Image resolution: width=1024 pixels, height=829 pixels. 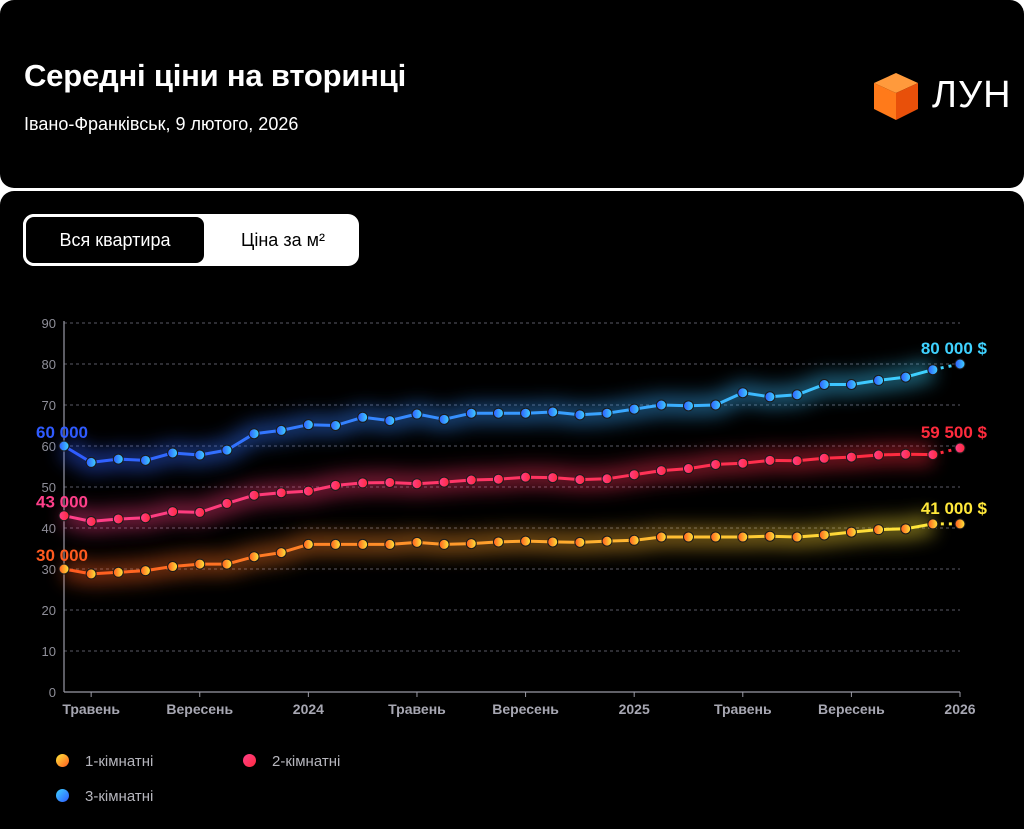 I want to click on legend-item-two-room: 2-кімнатні, so click(x=291, y=761).